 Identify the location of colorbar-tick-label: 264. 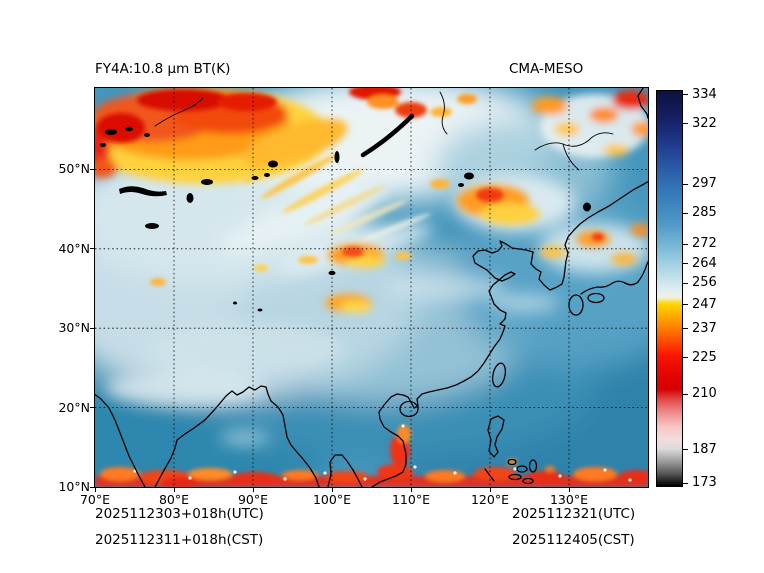
(704, 263).